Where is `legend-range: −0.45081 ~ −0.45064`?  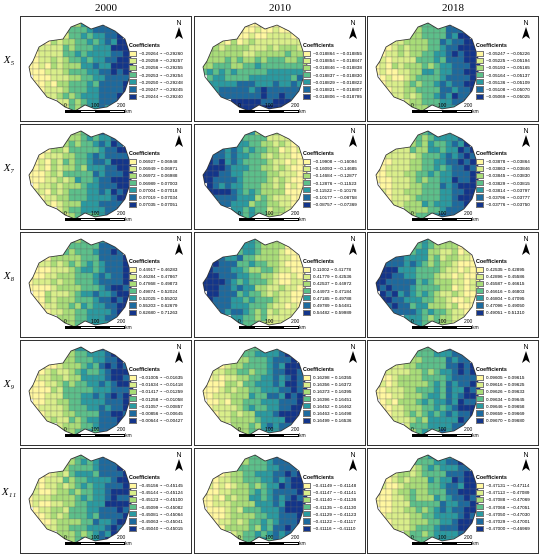
legend-range: −0.45081 ~ −0.45064 is located at coordinates (161, 514).